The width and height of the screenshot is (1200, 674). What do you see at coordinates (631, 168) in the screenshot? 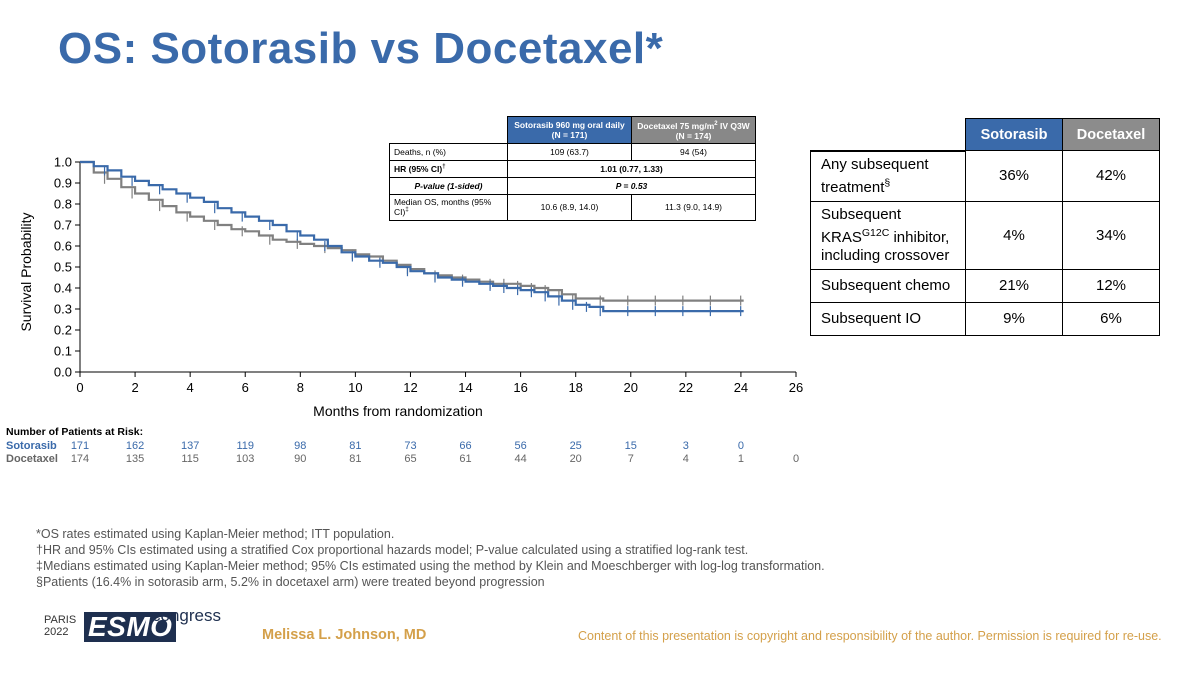
I see `hr-value: 1.01 (0.77, 1.33)` at bounding box center [631, 168].